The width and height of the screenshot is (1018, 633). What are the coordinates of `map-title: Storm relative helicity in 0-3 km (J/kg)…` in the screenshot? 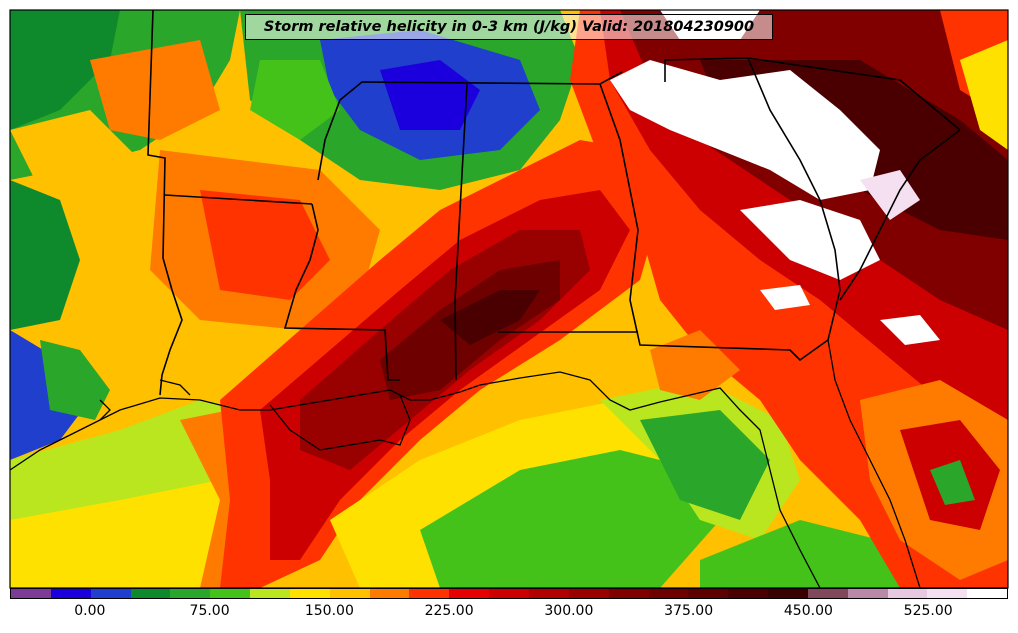 It's located at (509, 27).